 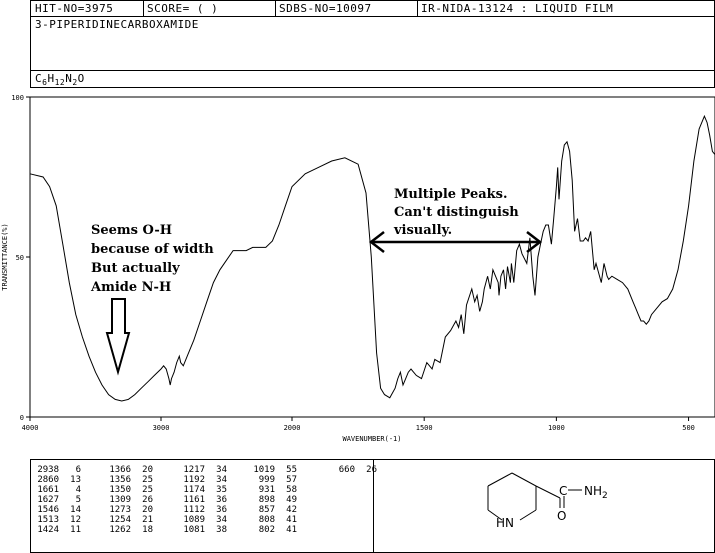 What do you see at coordinates (131, 287) in the screenshot?
I see `annotation-line: Amide N-H` at bounding box center [131, 287].